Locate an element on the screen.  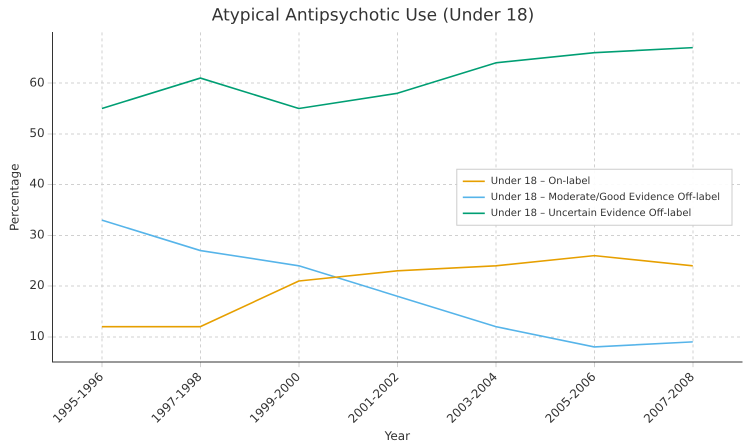
chart-title: Atypical Antipsychotic Use (Under 18) is located at coordinates (373, 16).